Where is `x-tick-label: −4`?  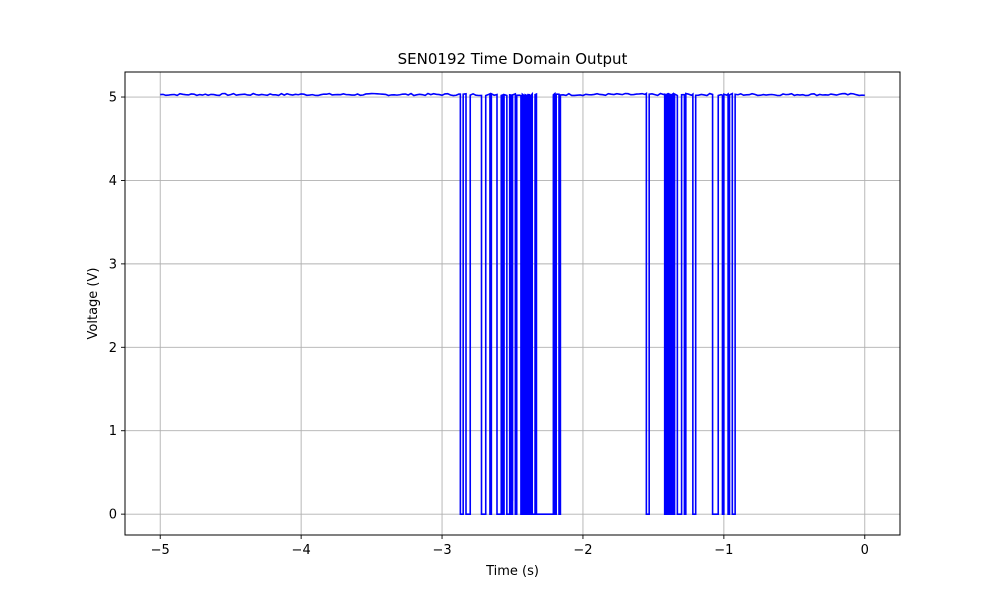 x-tick-label: −4 is located at coordinates (301, 550).